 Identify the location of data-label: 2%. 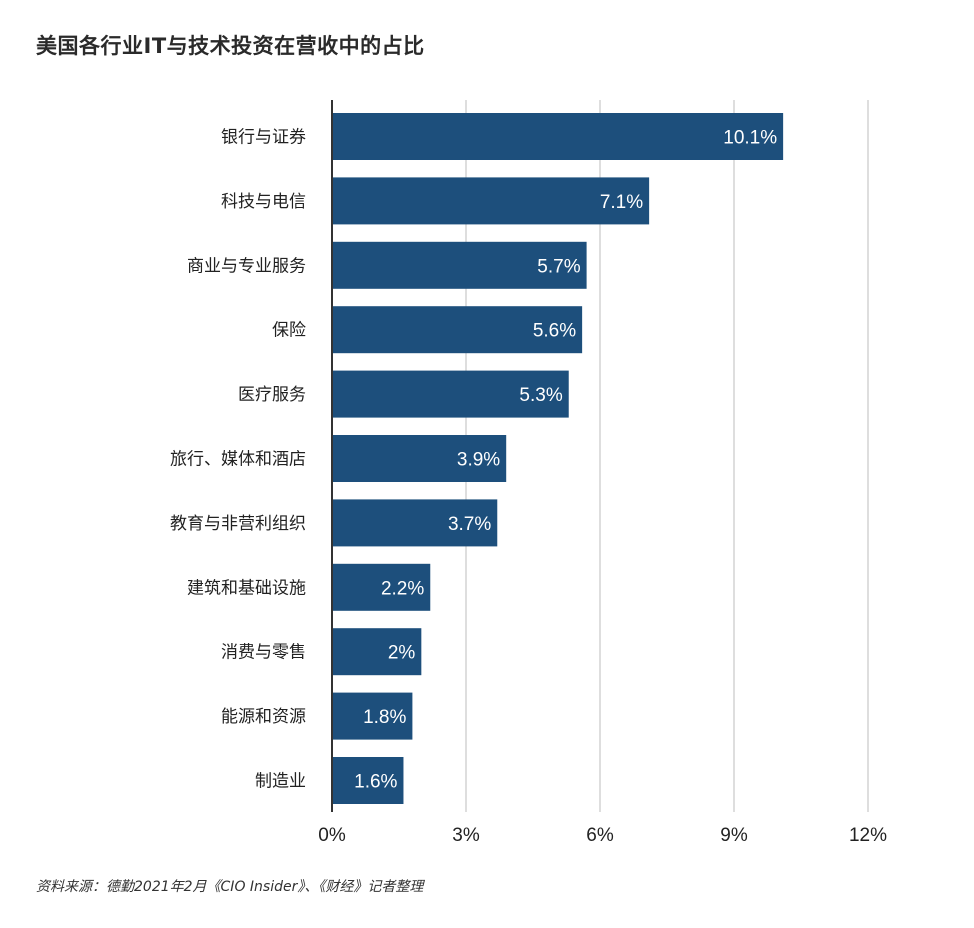
(402, 653).